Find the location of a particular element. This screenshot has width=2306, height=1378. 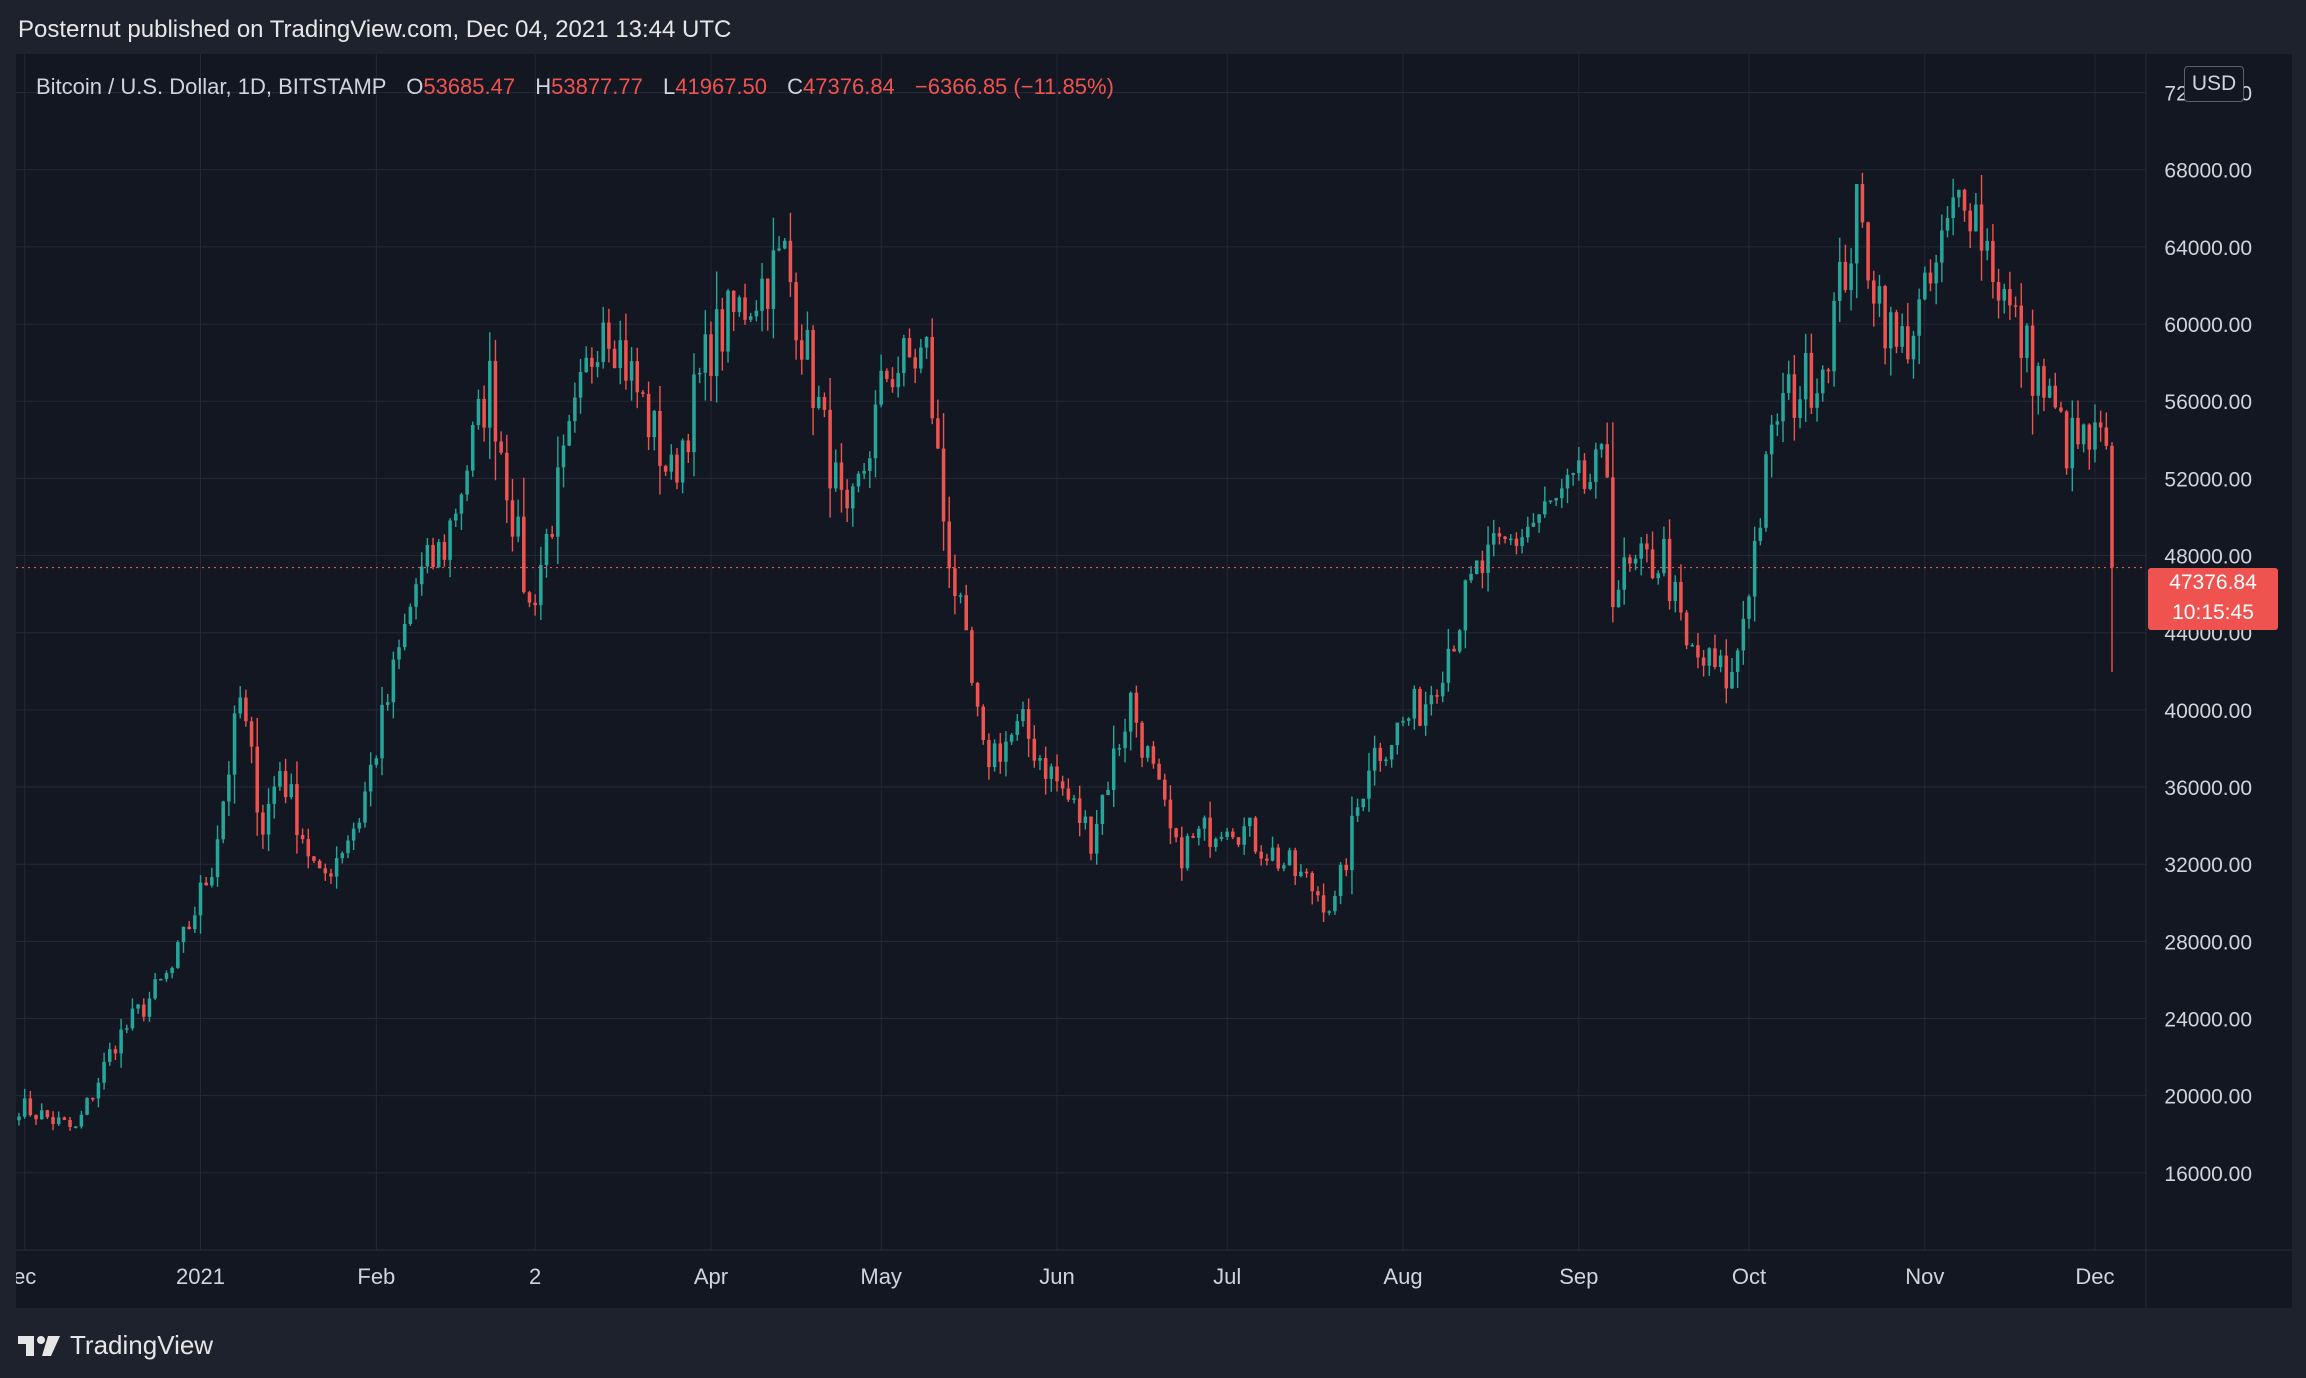

price-axis-label: 52000.00 is located at coordinates (2208, 479).